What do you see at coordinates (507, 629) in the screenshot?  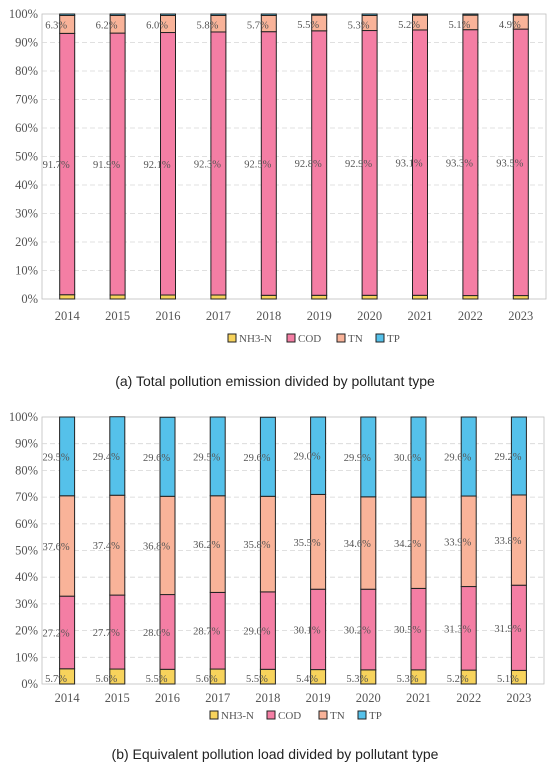 I see `data-label: 31.9%` at bounding box center [507, 629].